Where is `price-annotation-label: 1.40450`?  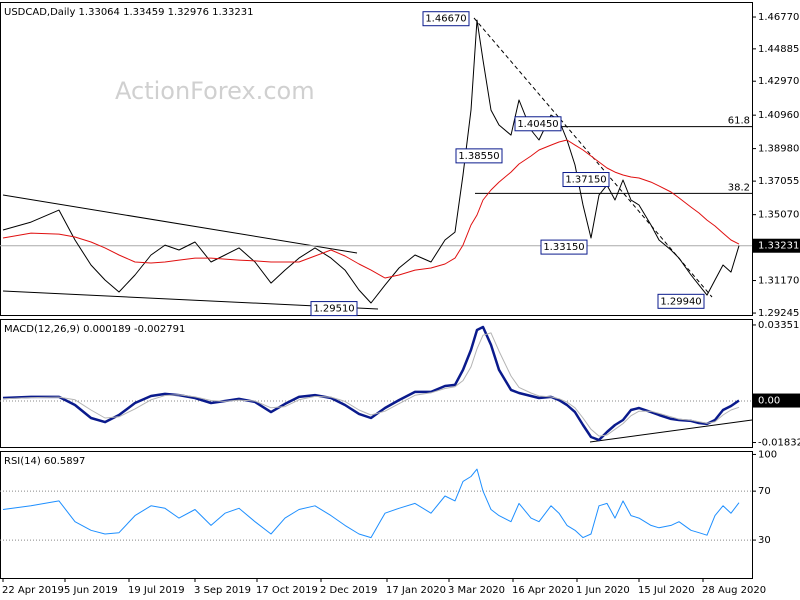
price-annotation-label: 1.40450 is located at coordinates (537, 124).